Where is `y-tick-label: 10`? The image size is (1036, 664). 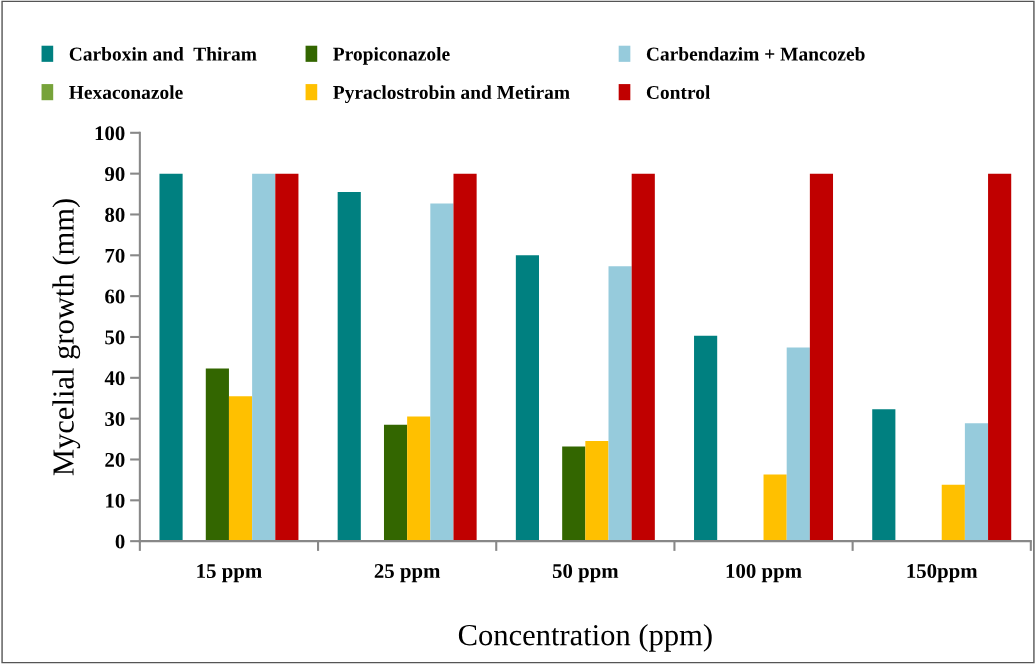
y-tick-label: 10 is located at coordinates (115, 500).